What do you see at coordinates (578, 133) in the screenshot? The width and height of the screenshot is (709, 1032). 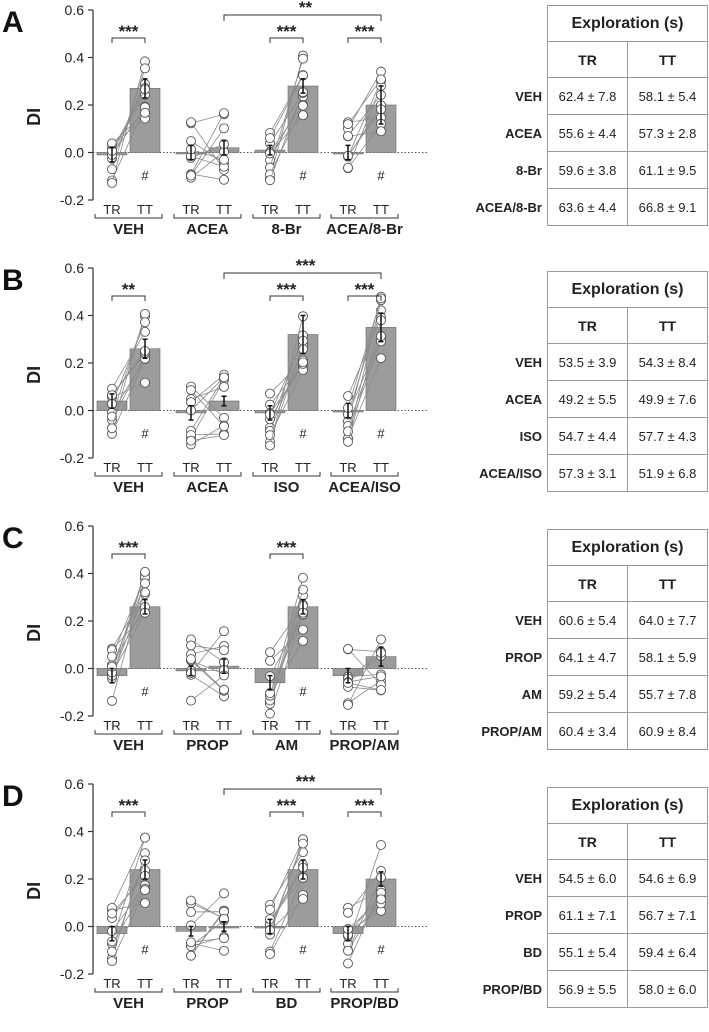 I see `table-row: ACEA 55.6 ± 4.4 57.3 ± 2.8` at bounding box center [578, 133].